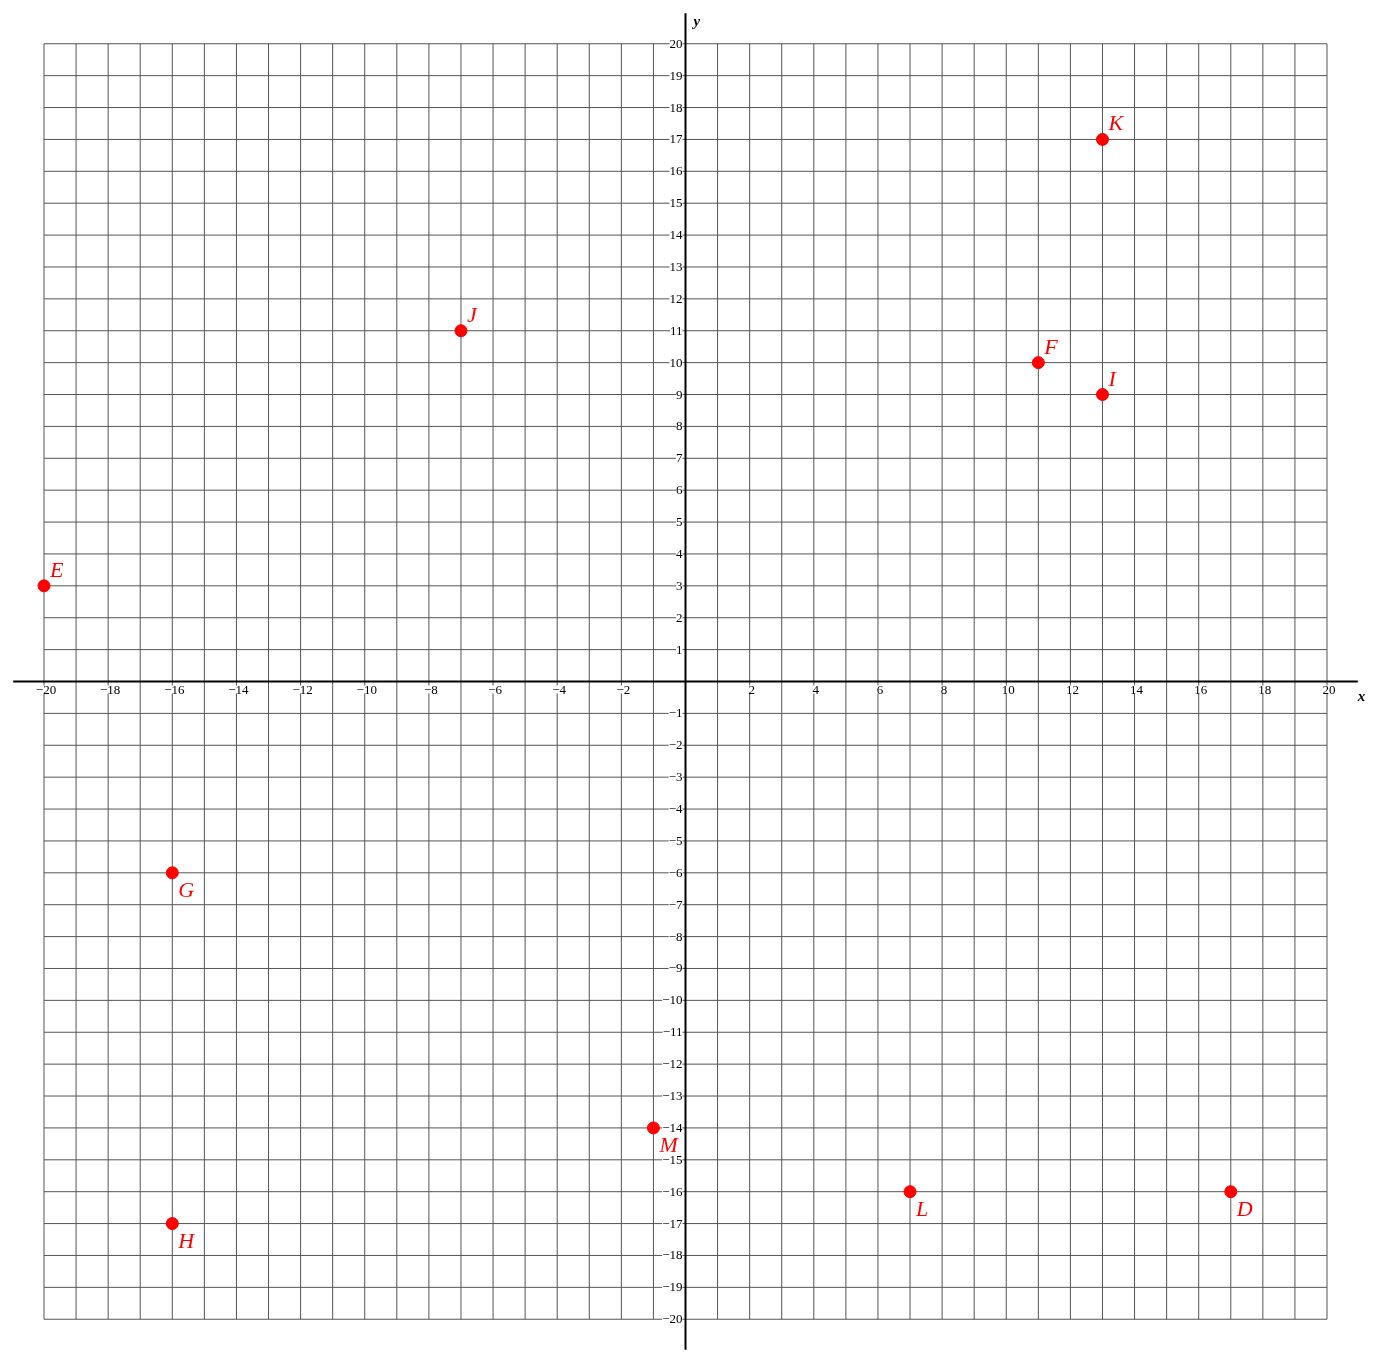 The height and width of the screenshot is (1369, 1376). I want to click on y-tick-label: 19, so click(676, 75).